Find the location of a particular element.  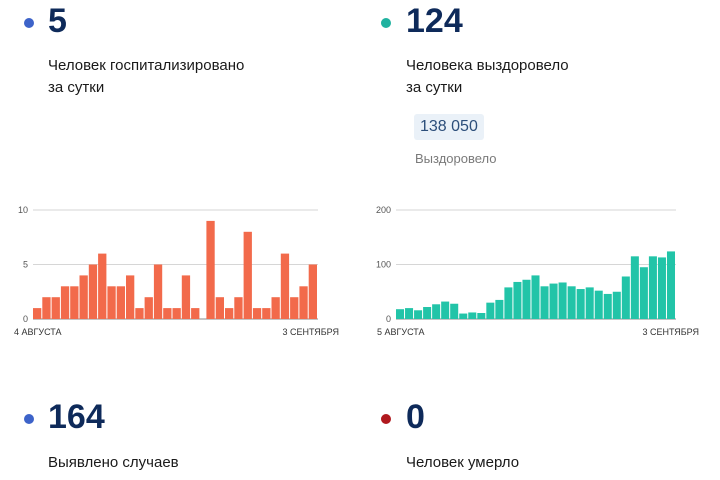

recovered-chart-xlabel-start: 5 АВГУСТА is located at coordinates (401, 332).